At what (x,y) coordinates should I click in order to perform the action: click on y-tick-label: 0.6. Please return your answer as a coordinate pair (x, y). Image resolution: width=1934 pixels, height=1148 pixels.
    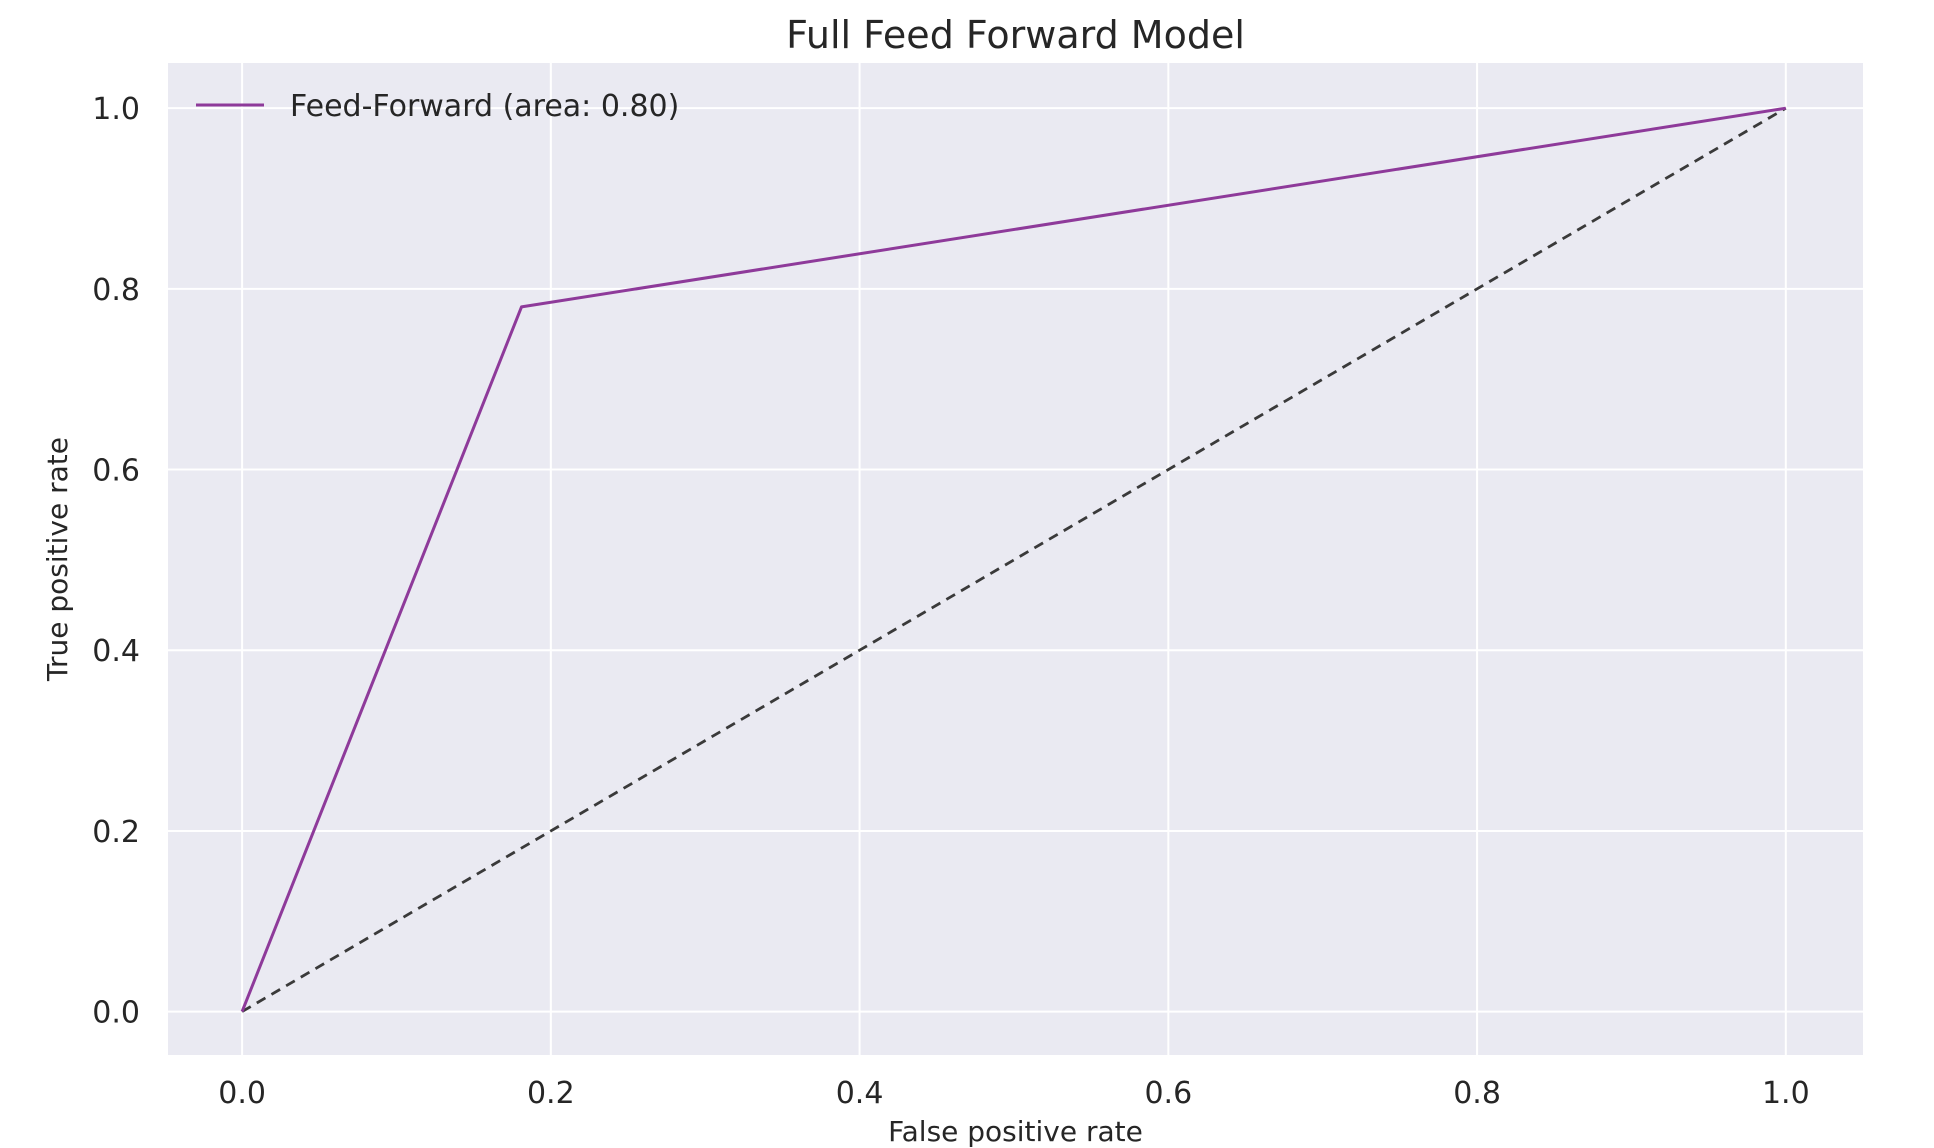
    Looking at the image, I should click on (116, 471).